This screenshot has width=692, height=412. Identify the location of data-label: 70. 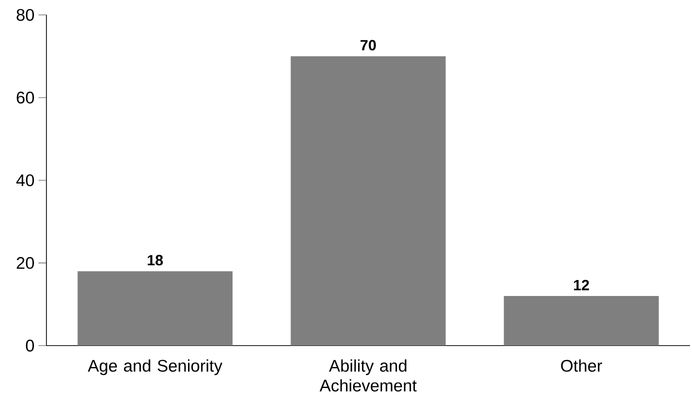
(368, 45).